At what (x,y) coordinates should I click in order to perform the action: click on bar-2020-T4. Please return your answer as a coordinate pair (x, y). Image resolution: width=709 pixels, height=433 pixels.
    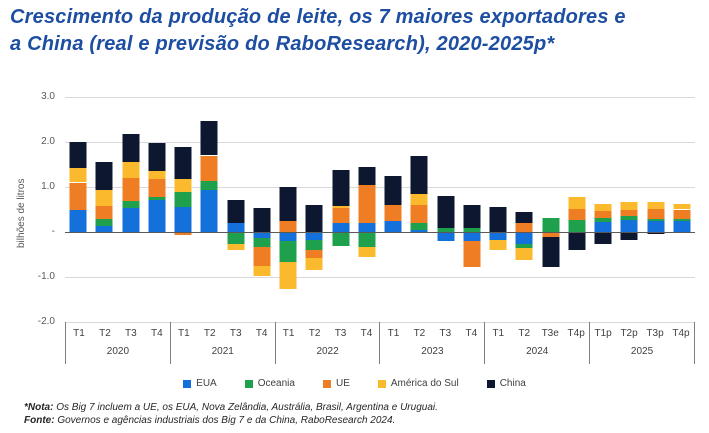
    Looking at the image, I should click on (157, 209).